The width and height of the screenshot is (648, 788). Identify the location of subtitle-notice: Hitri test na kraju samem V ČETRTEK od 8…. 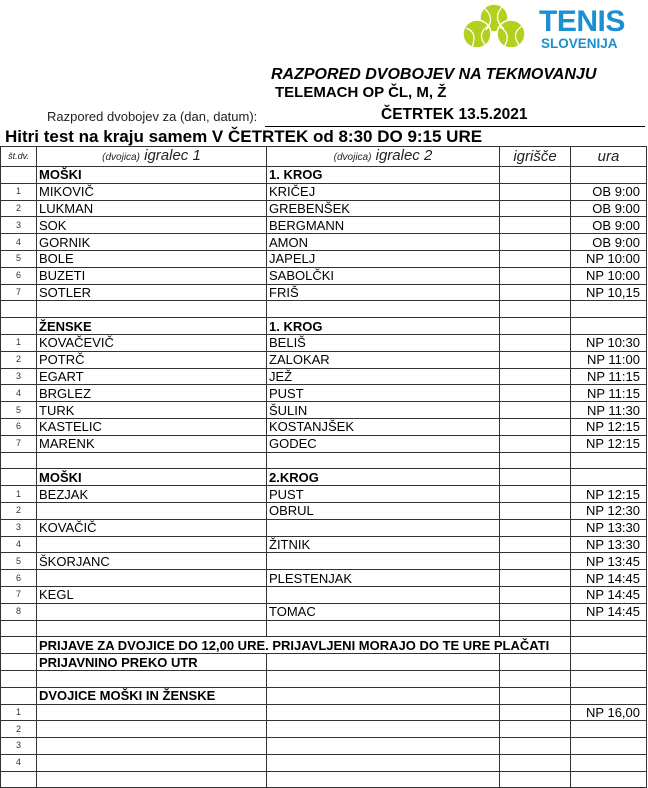
(244, 136).